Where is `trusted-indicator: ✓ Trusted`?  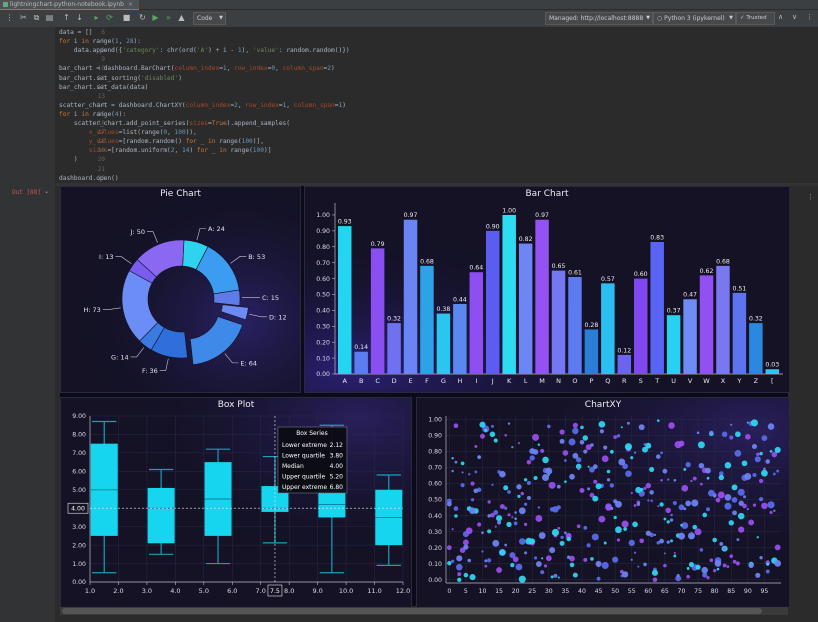
trusted-indicator: ✓ Trusted is located at coordinates (755, 18).